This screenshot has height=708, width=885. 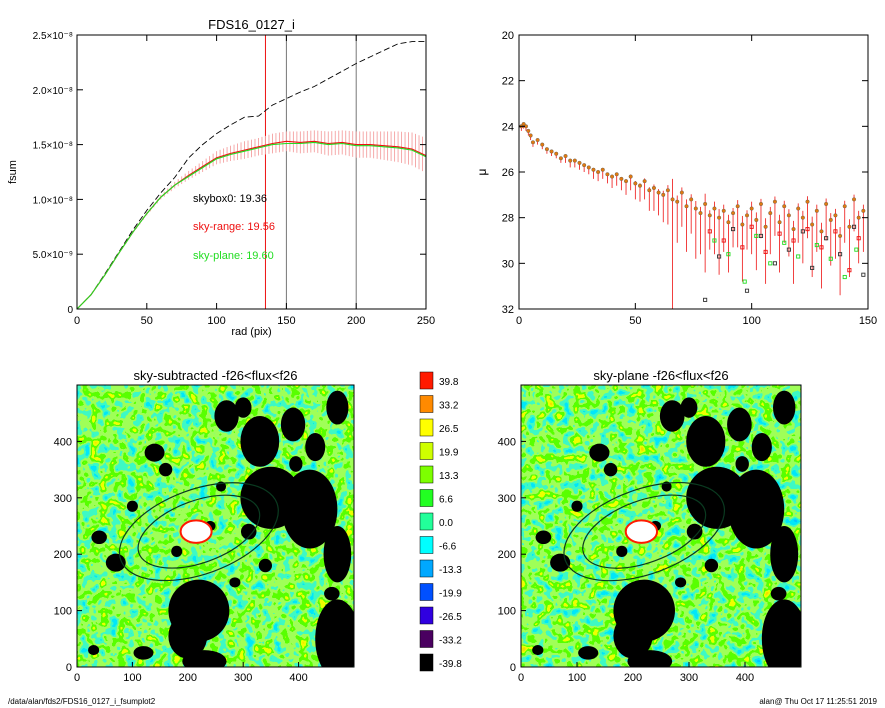 What do you see at coordinates (70, 310) in the screenshot?
I see `fsum-y-tick-label: 0` at bounding box center [70, 310].